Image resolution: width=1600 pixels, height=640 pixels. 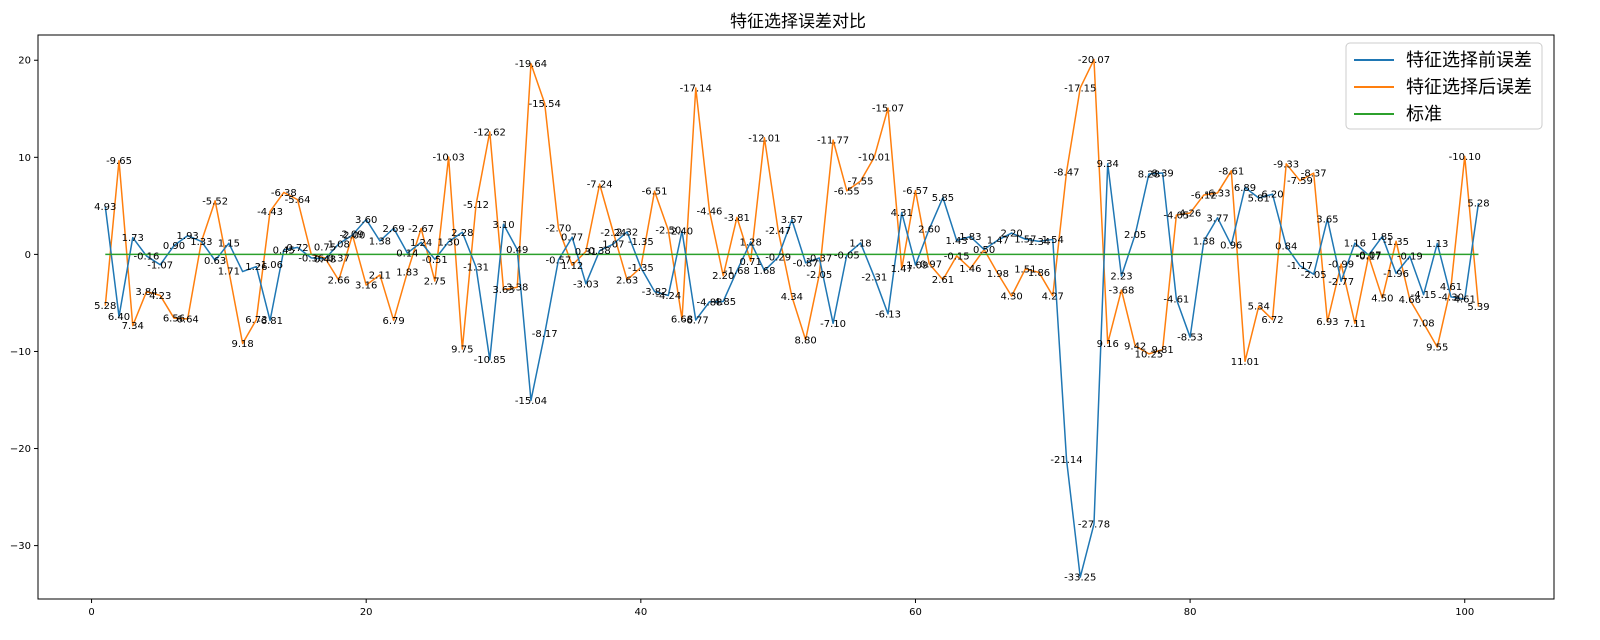 I want to click on data-label: 1.85, so click(x=1382, y=237).